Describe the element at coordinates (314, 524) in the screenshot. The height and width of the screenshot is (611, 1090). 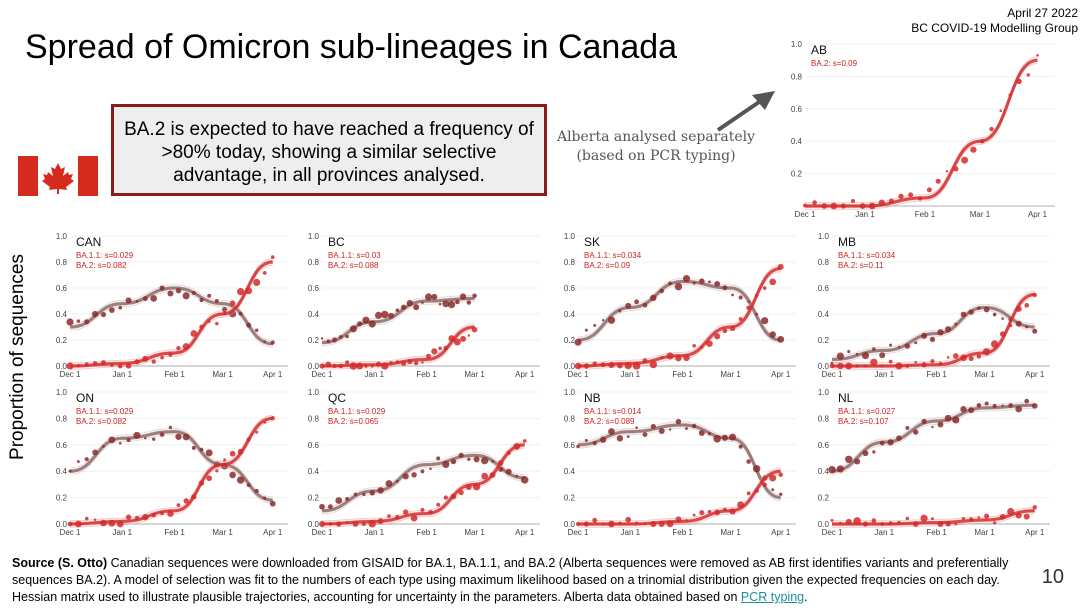
I see `y-tick-label: 0.0` at that location.